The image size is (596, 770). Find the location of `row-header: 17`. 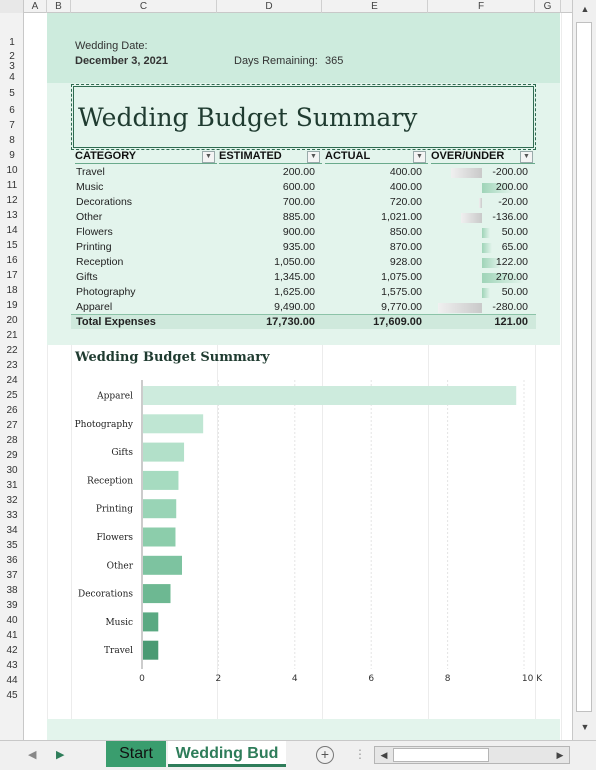

row-header: 17 is located at coordinates (12, 275).